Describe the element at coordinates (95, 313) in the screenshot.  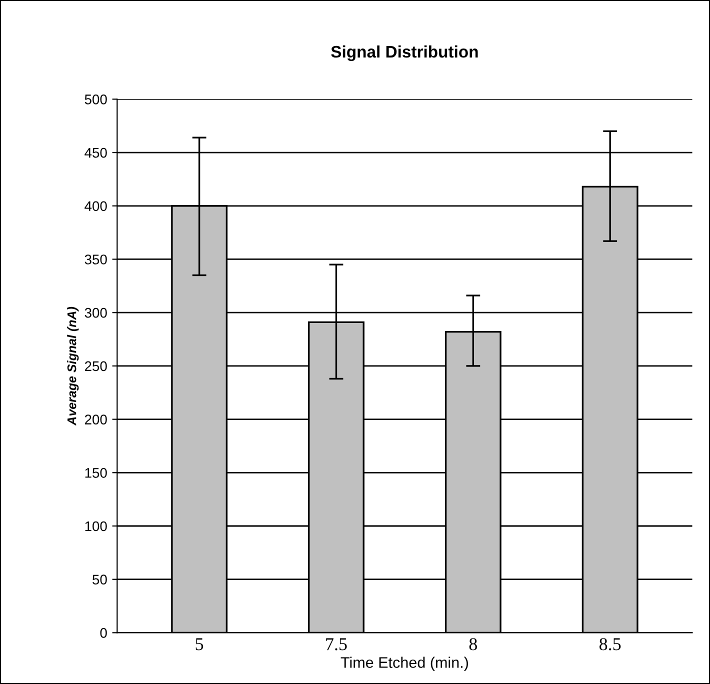
I see `y-tick-label: 300` at that location.